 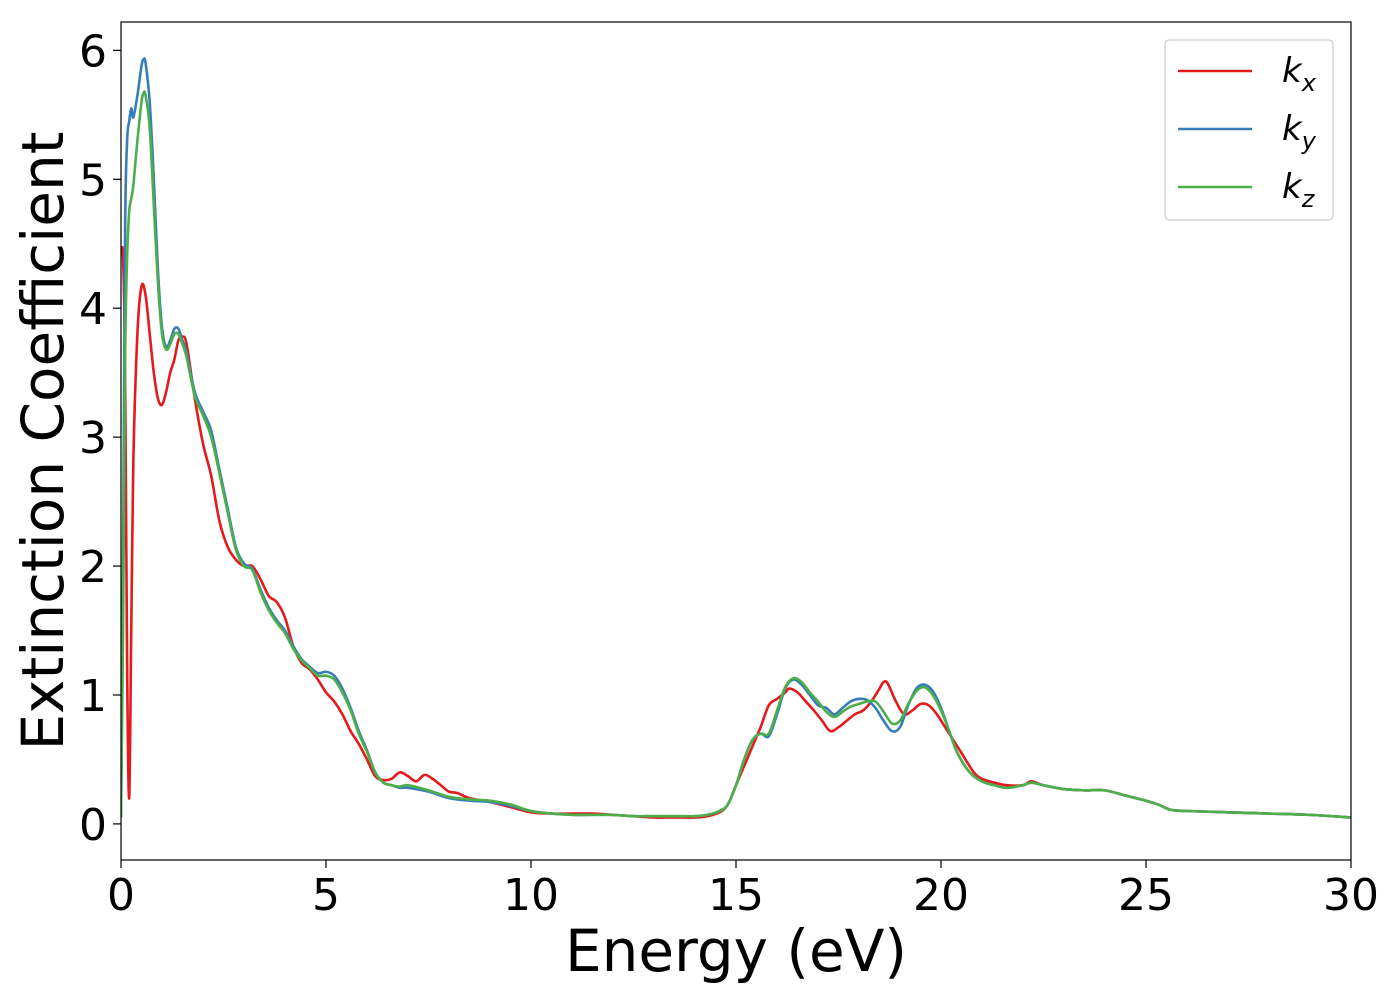 What do you see at coordinates (1351, 895) in the screenshot?
I see `x-tick-label: 30` at bounding box center [1351, 895].